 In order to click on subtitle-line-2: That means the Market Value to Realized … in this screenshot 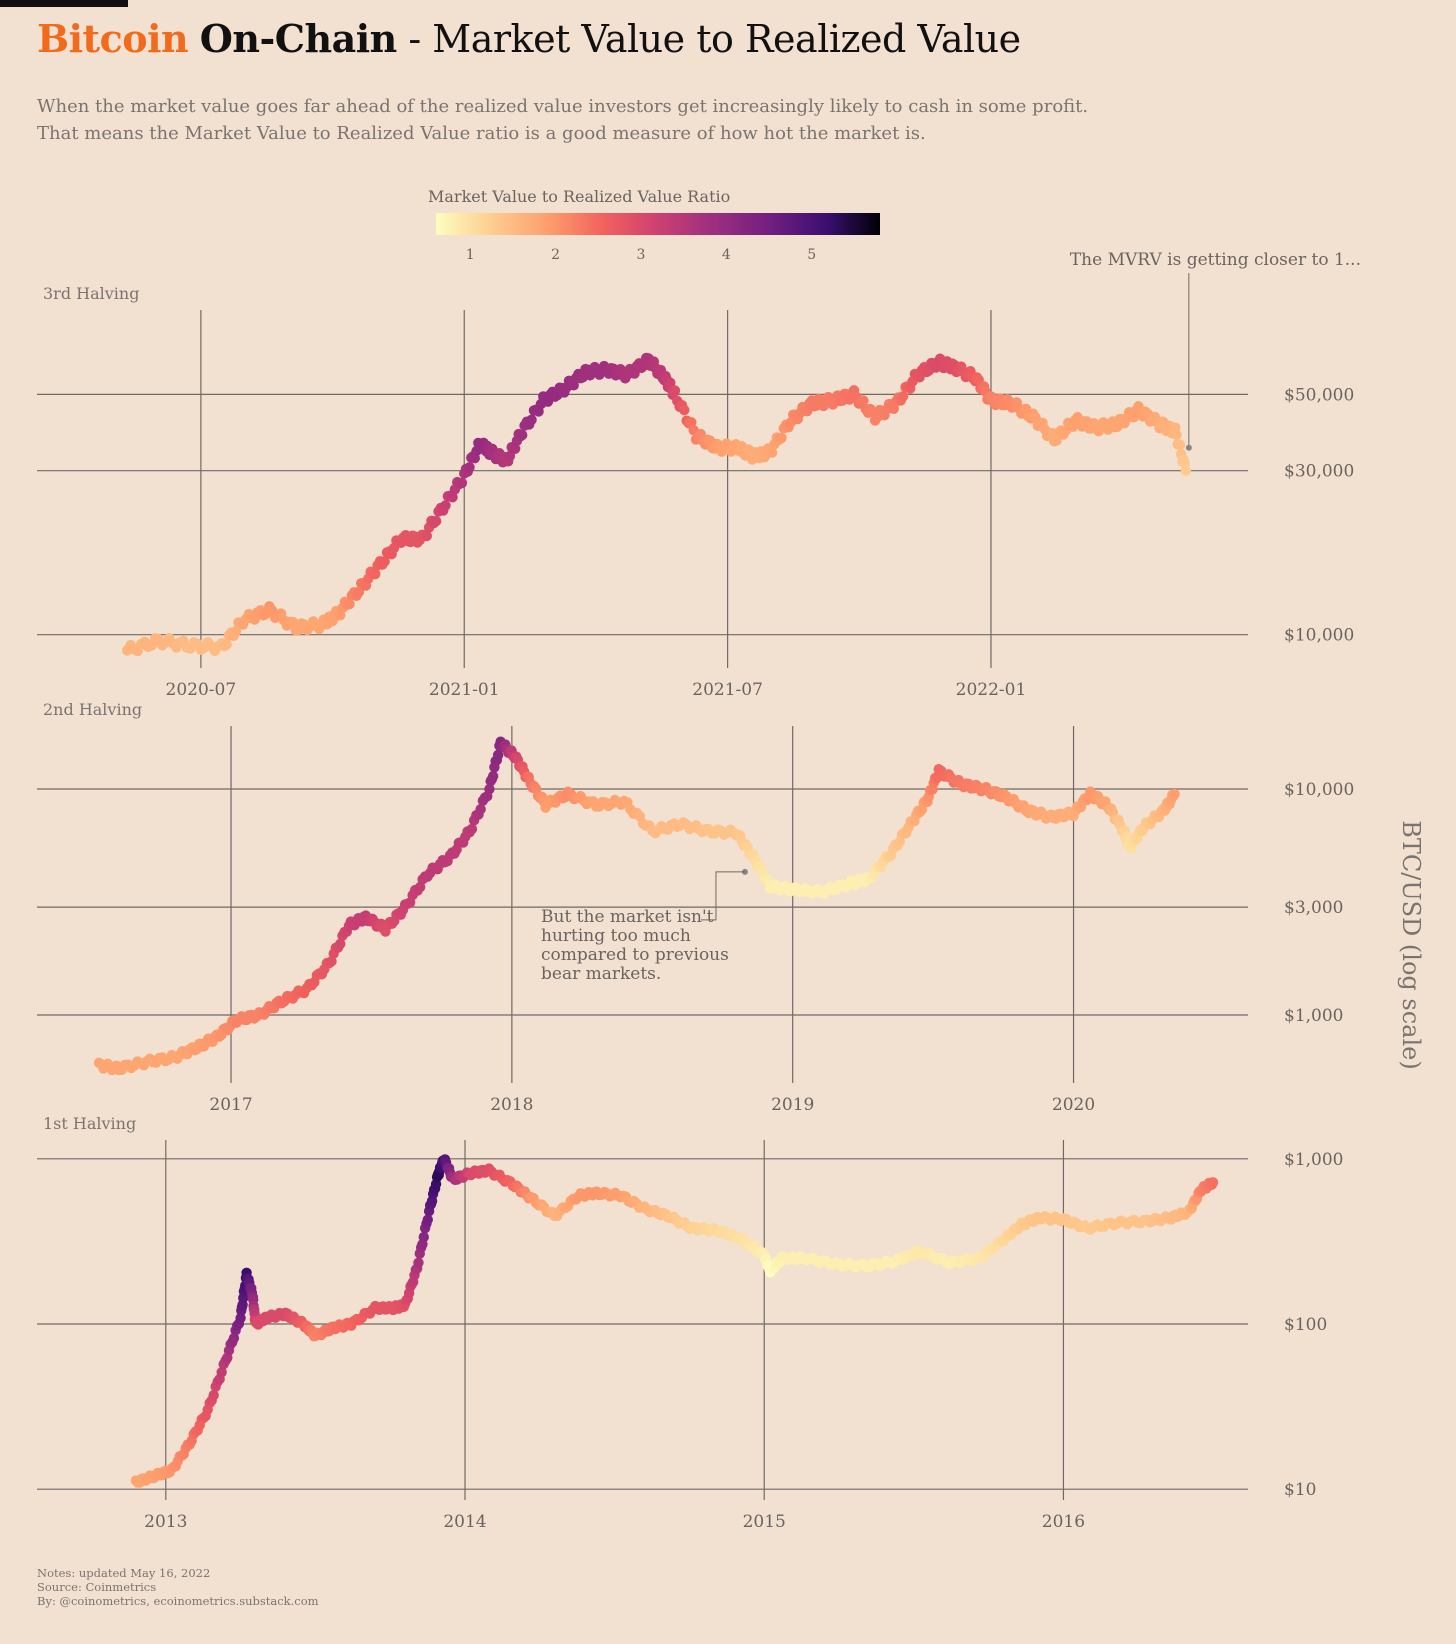, I will do `click(481, 133)`.